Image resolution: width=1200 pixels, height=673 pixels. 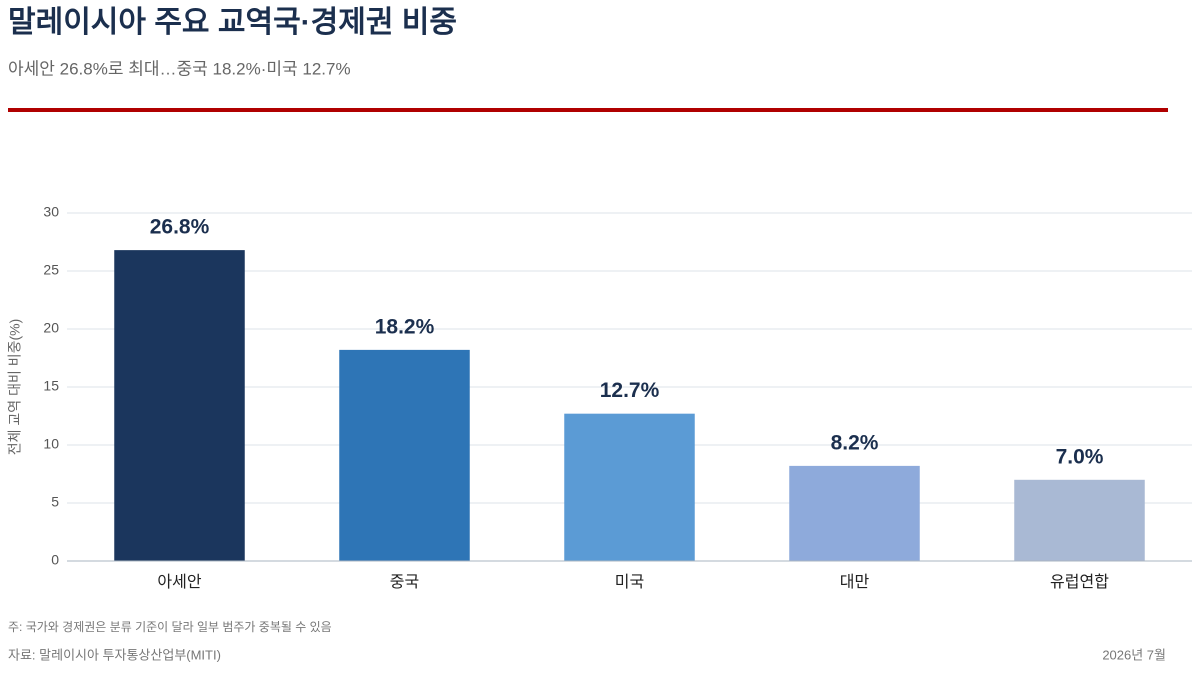 What do you see at coordinates (1134, 654) in the screenshot?
I see `date: 2026년 7월` at bounding box center [1134, 654].